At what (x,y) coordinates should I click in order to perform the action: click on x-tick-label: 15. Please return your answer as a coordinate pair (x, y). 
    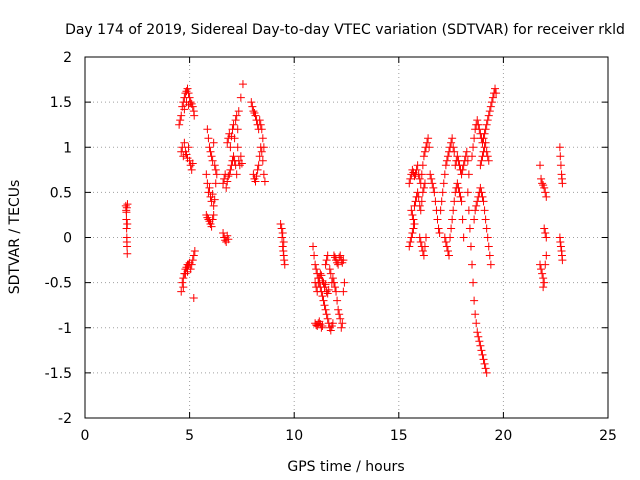
    Looking at the image, I should click on (399, 436).